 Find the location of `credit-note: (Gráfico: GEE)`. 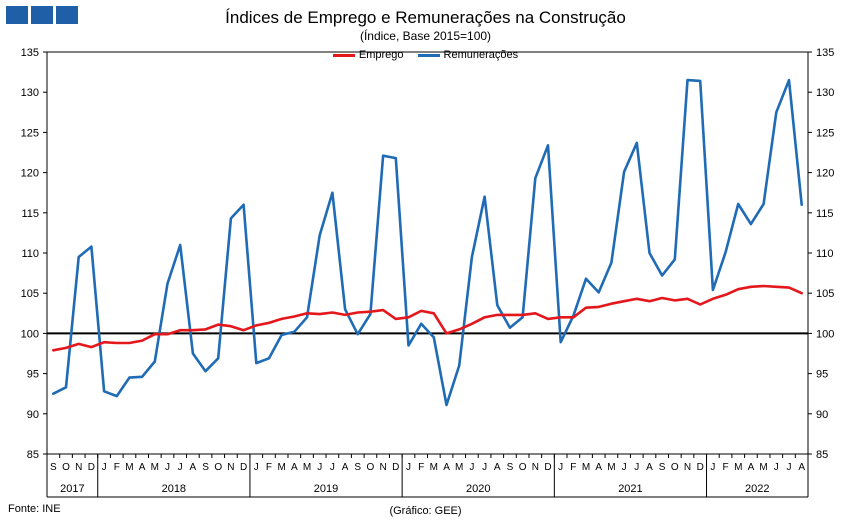

credit-note: (Gráfico: GEE) is located at coordinates (425, 511).